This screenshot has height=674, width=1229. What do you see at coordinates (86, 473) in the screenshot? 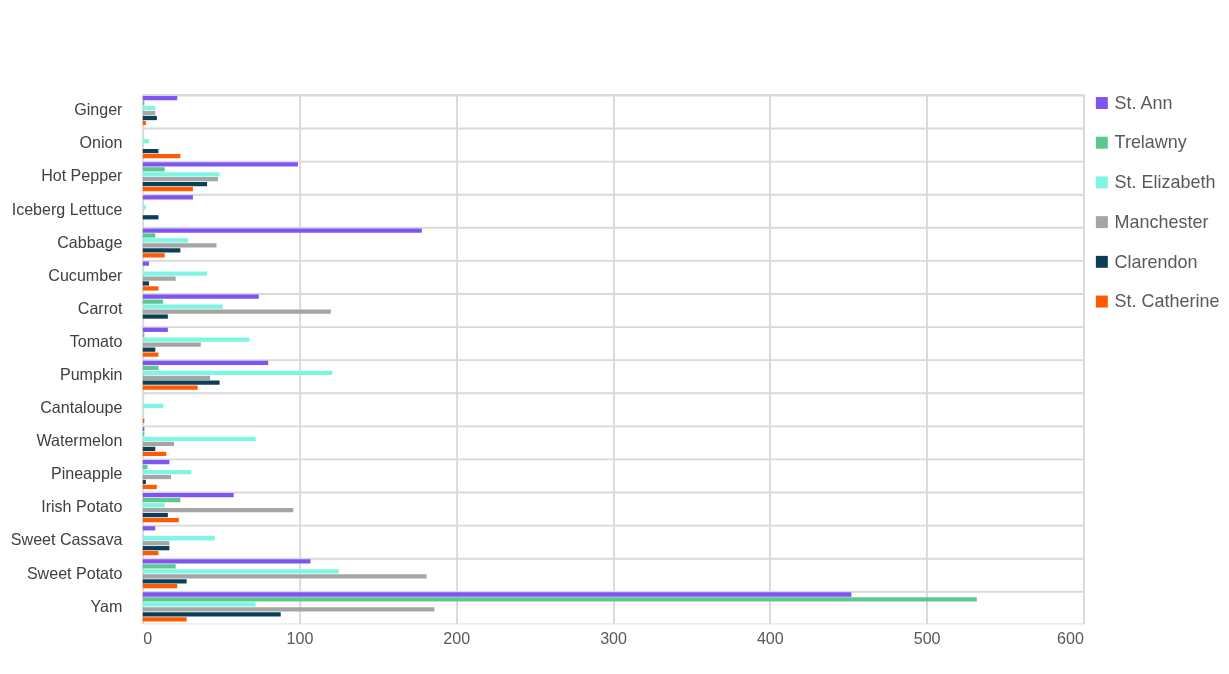
I see `y-tick-label: Pineapple` at bounding box center [86, 473].